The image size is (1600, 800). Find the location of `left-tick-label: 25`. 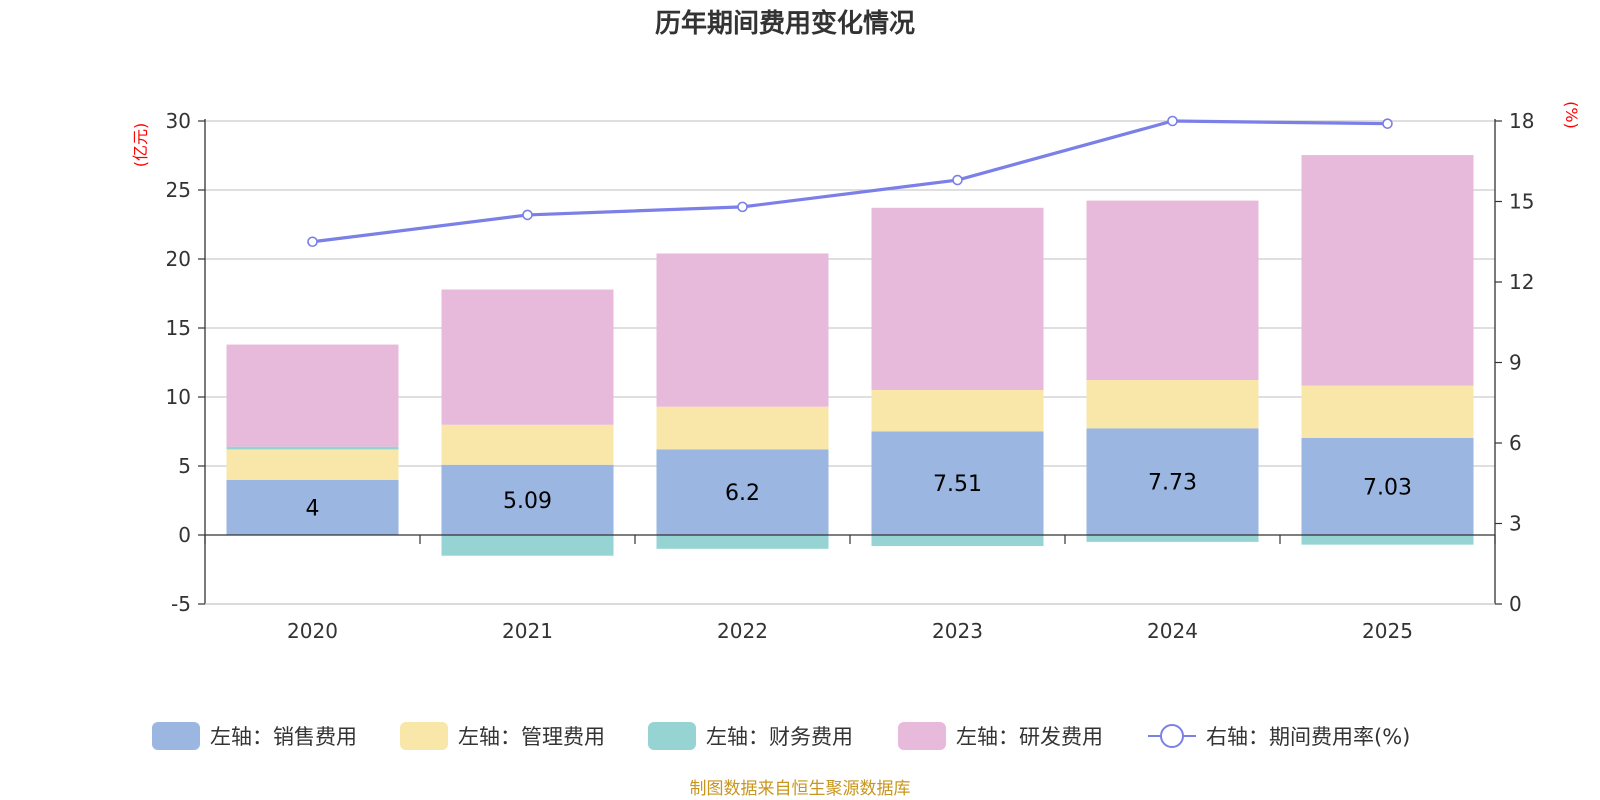

left-tick-label: 25 is located at coordinates (178, 190).